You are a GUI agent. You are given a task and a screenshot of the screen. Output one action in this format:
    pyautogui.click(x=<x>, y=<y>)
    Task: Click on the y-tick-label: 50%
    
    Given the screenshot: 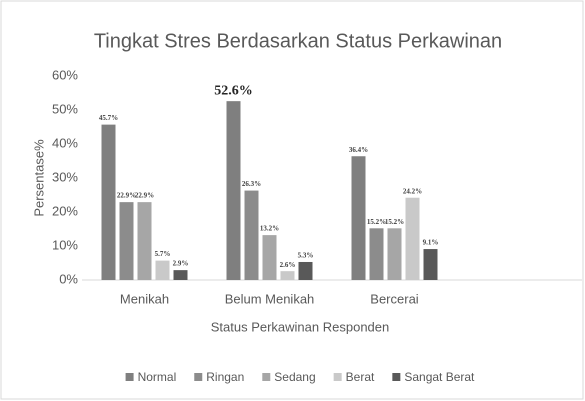 What is the action you would take?
    pyautogui.click(x=65, y=108)
    